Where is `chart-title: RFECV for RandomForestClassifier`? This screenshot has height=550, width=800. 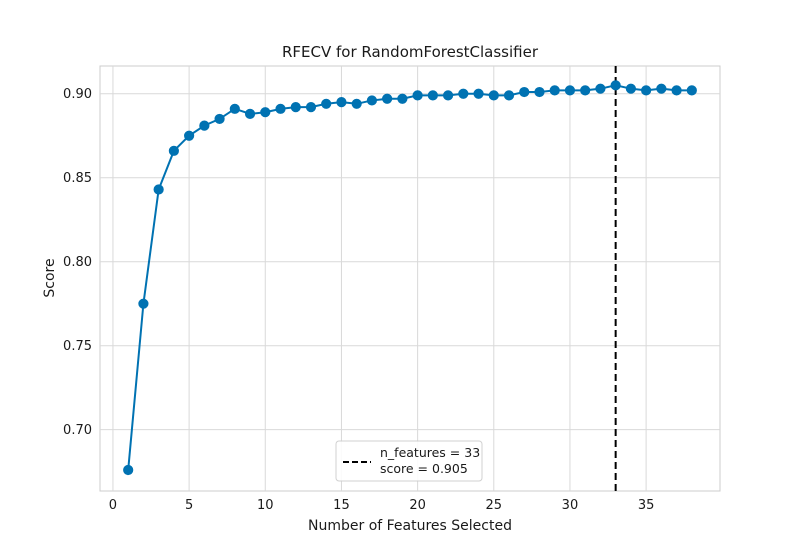 chart-title: RFECV for RandomForestClassifier is located at coordinates (410, 52).